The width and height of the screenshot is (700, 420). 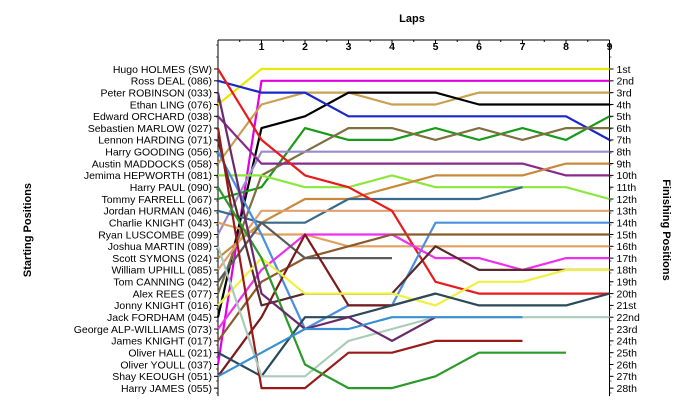 What do you see at coordinates (170, 353) in the screenshot?
I see `starting-position-label: Oliver HALL (021)` at bounding box center [170, 353].